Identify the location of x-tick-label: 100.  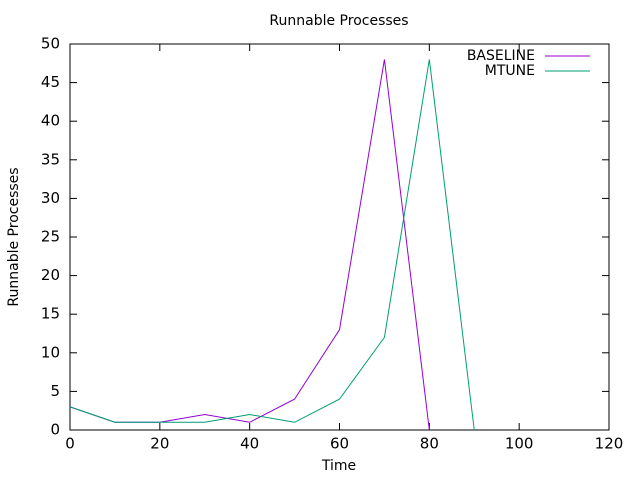
(519, 444).